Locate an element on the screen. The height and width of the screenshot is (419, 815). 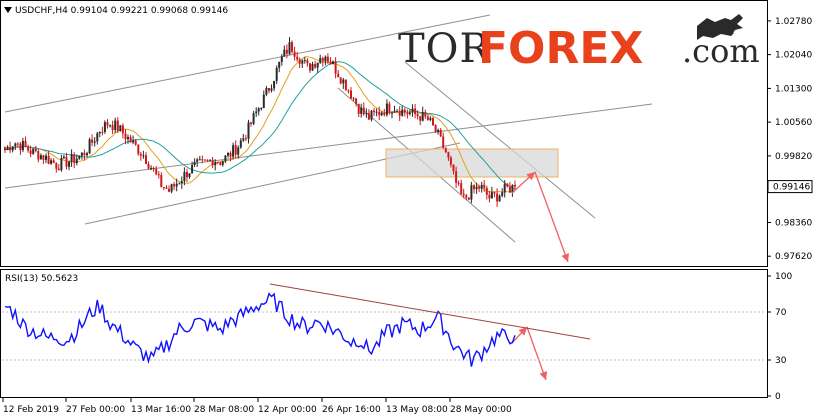
rsi-line is located at coordinates (260, 329).